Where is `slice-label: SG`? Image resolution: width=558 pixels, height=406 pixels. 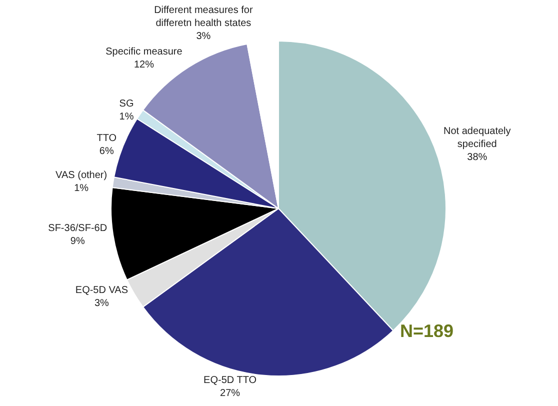 slice-label: SG is located at coordinates (126, 104).